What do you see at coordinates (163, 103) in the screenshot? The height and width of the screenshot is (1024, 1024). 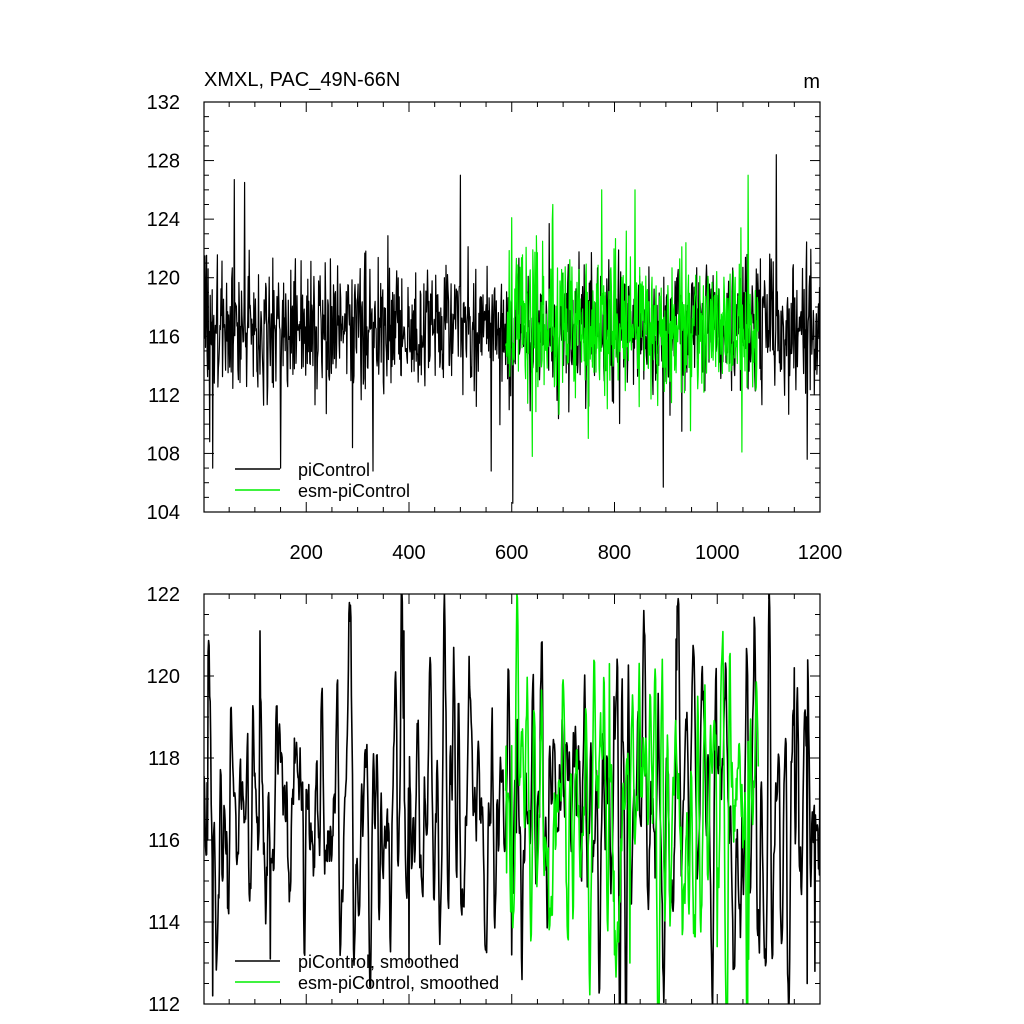 I see `y-tick-label: 132` at bounding box center [163, 103].